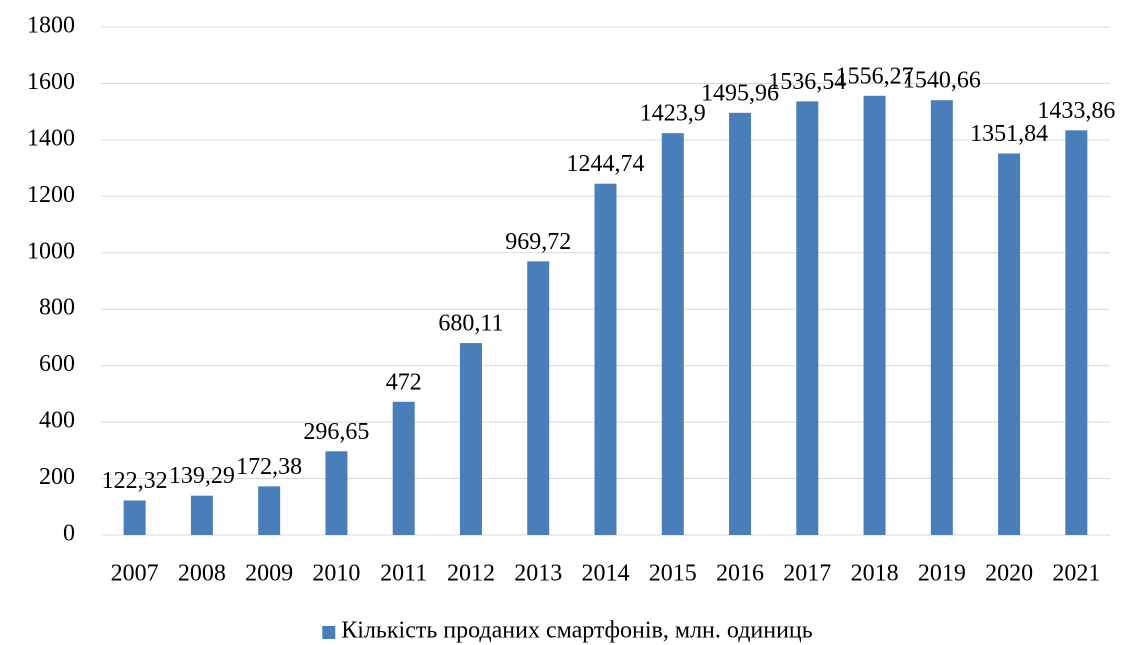 The image size is (1135, 645). I want to click on y-tick-label: 1600, so click(51, 82).